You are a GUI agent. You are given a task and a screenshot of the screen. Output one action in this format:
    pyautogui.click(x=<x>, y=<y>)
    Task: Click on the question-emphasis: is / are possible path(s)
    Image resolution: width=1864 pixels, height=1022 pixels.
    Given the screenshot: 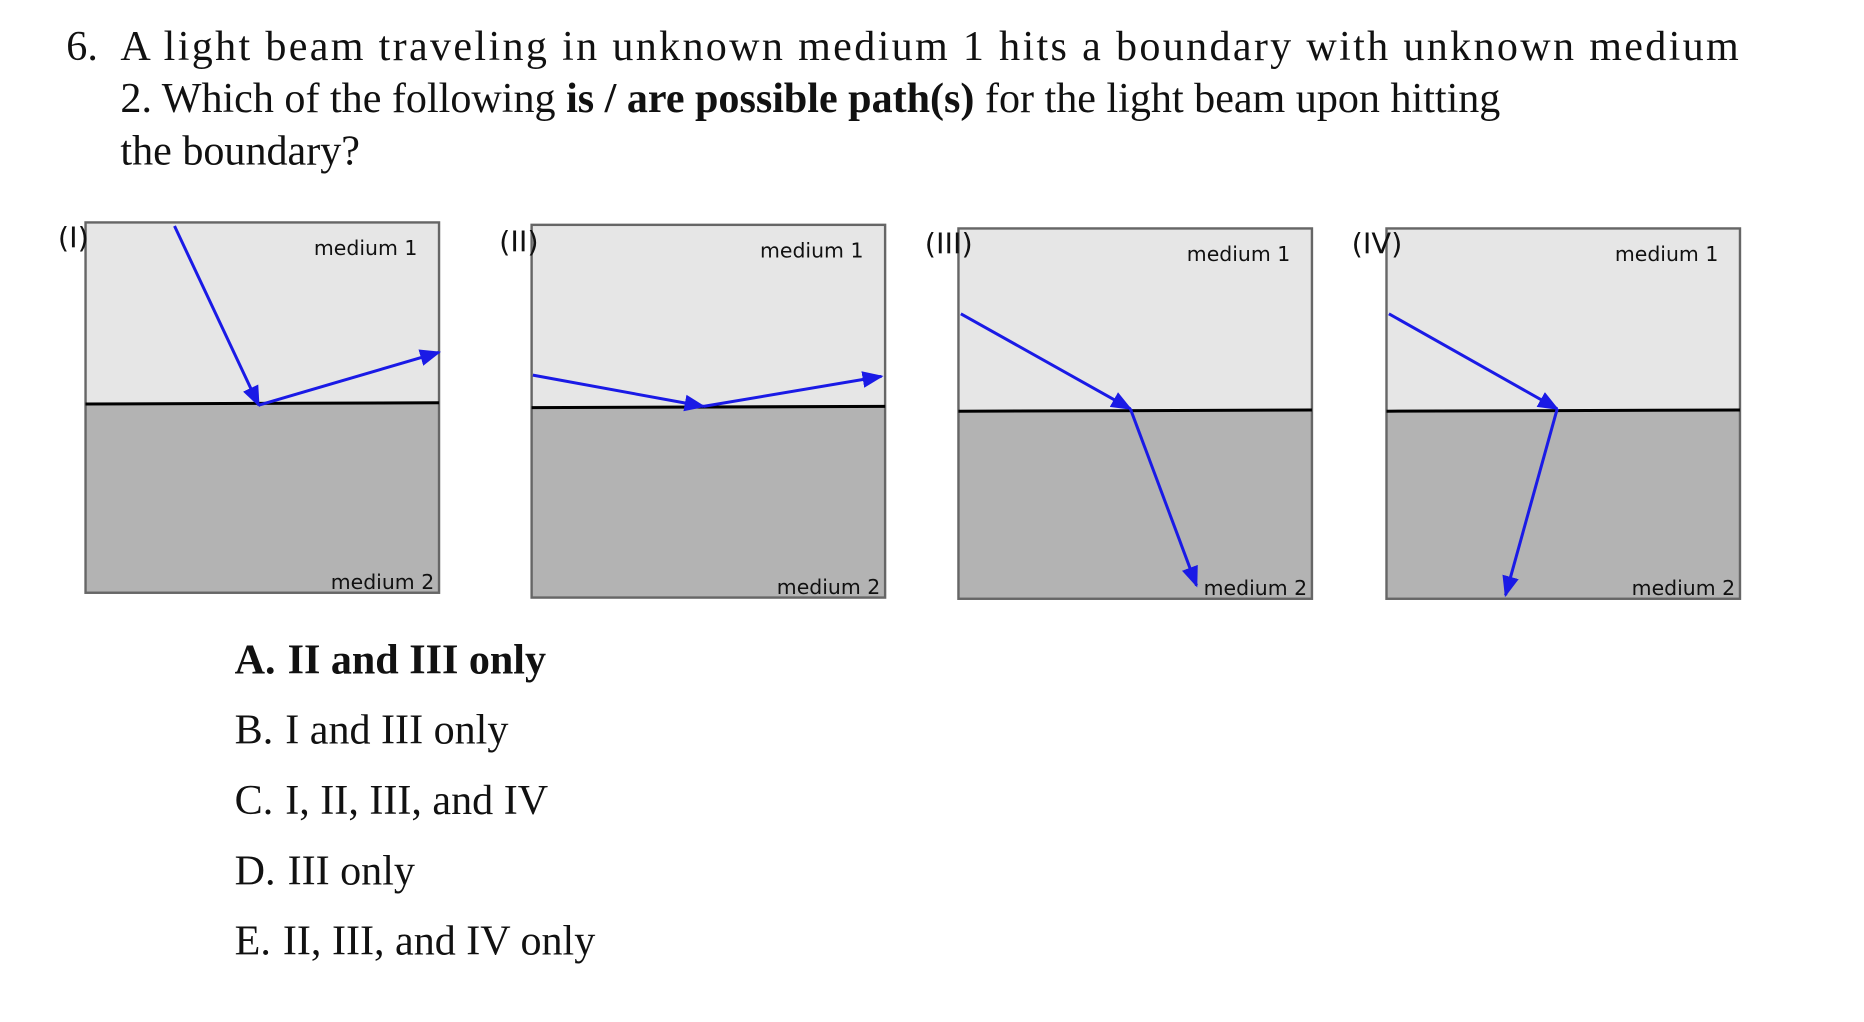 What is the action you would take?
    pyautogui.click(x=770, y=99)
    